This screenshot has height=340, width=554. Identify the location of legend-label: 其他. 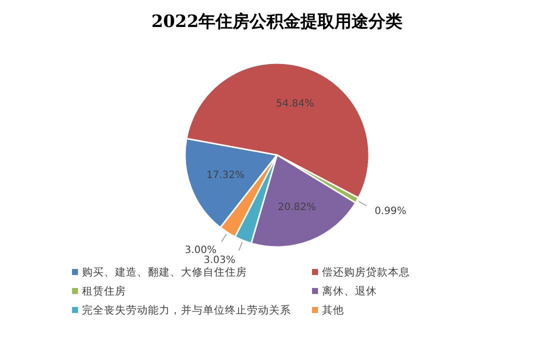
(333, 310).